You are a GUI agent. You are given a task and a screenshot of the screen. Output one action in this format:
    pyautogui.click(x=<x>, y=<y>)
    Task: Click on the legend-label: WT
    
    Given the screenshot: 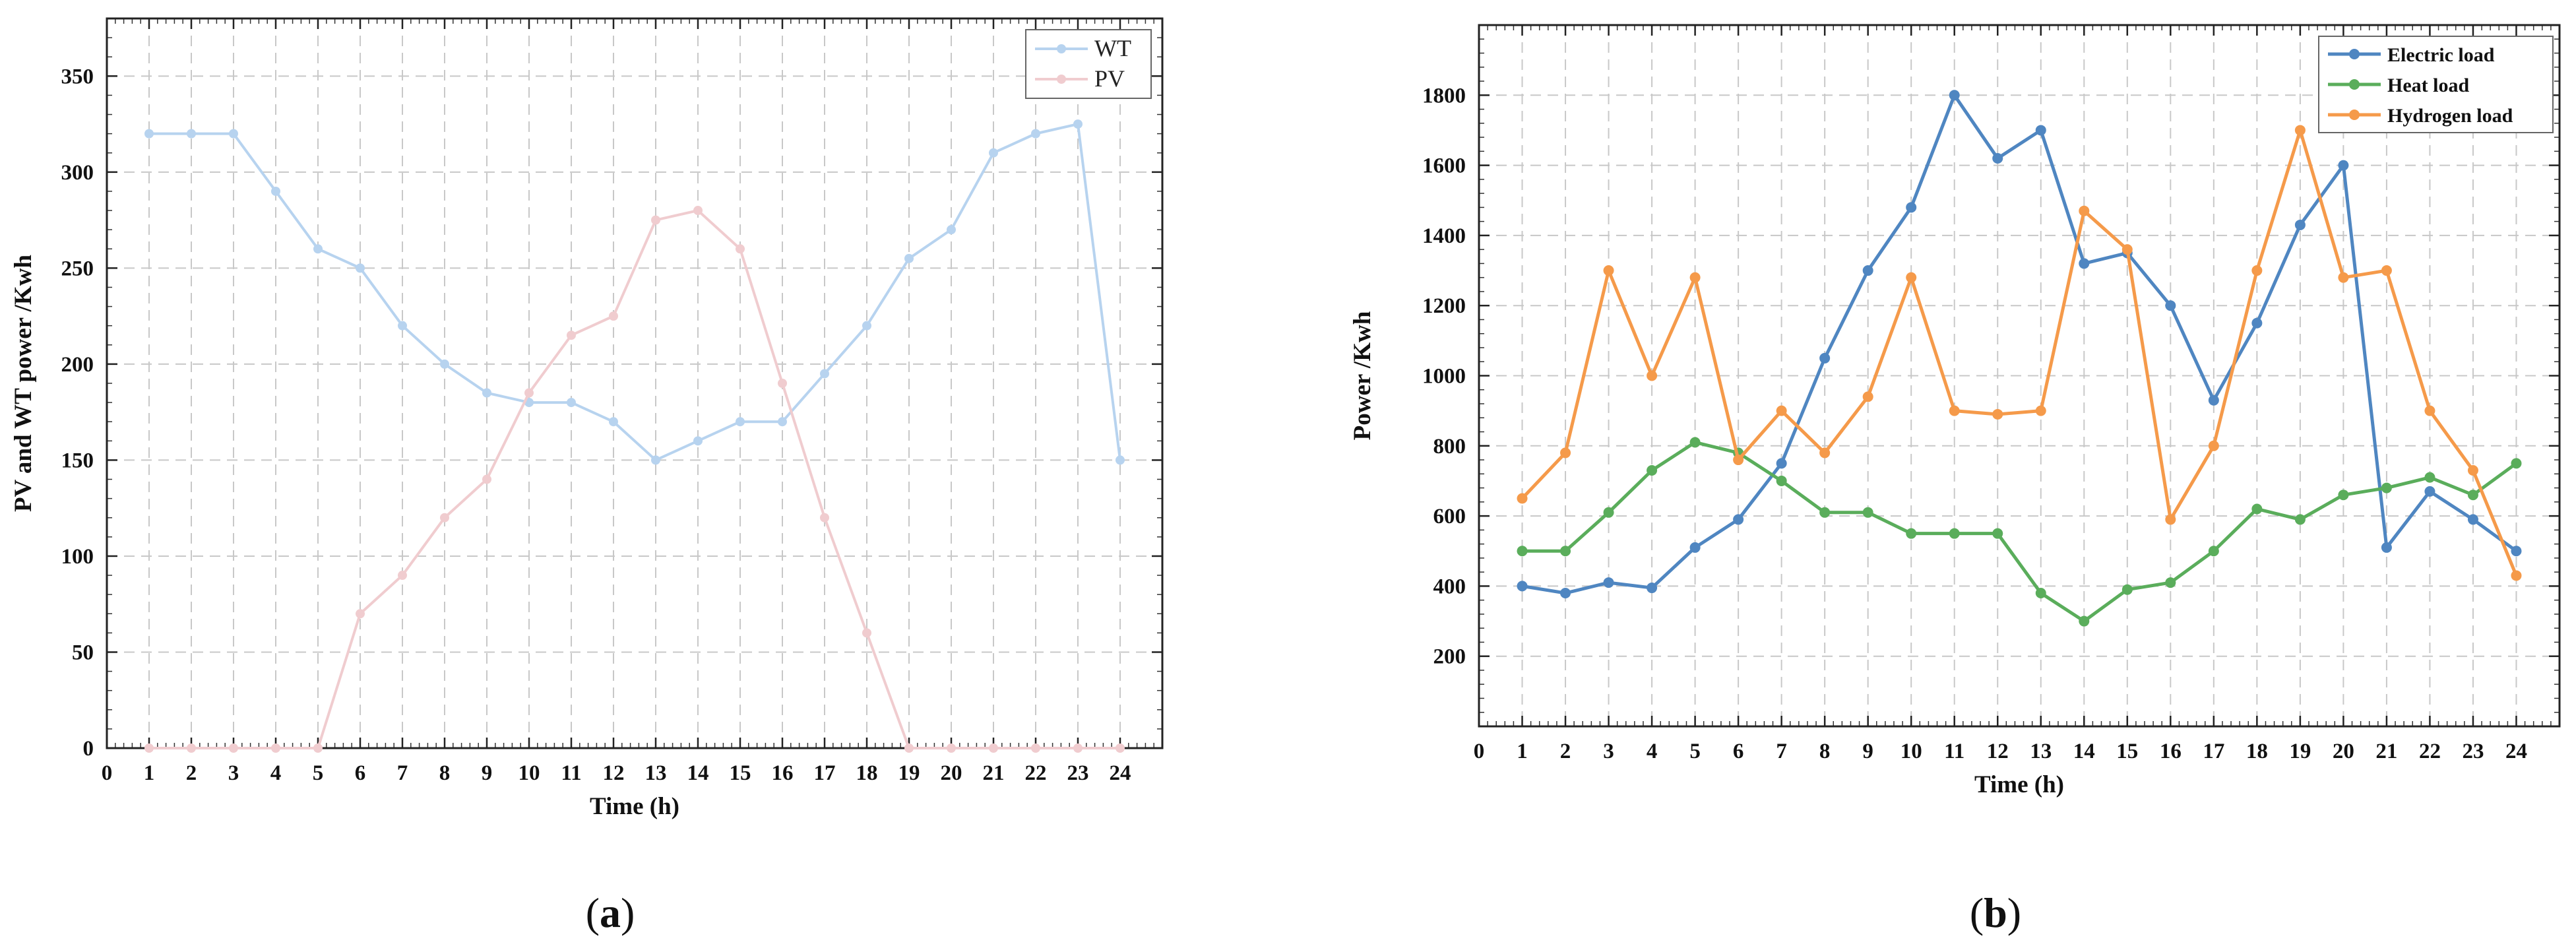 What is the action you would take?
    pyautogui.click(x=1112, y=48)
    